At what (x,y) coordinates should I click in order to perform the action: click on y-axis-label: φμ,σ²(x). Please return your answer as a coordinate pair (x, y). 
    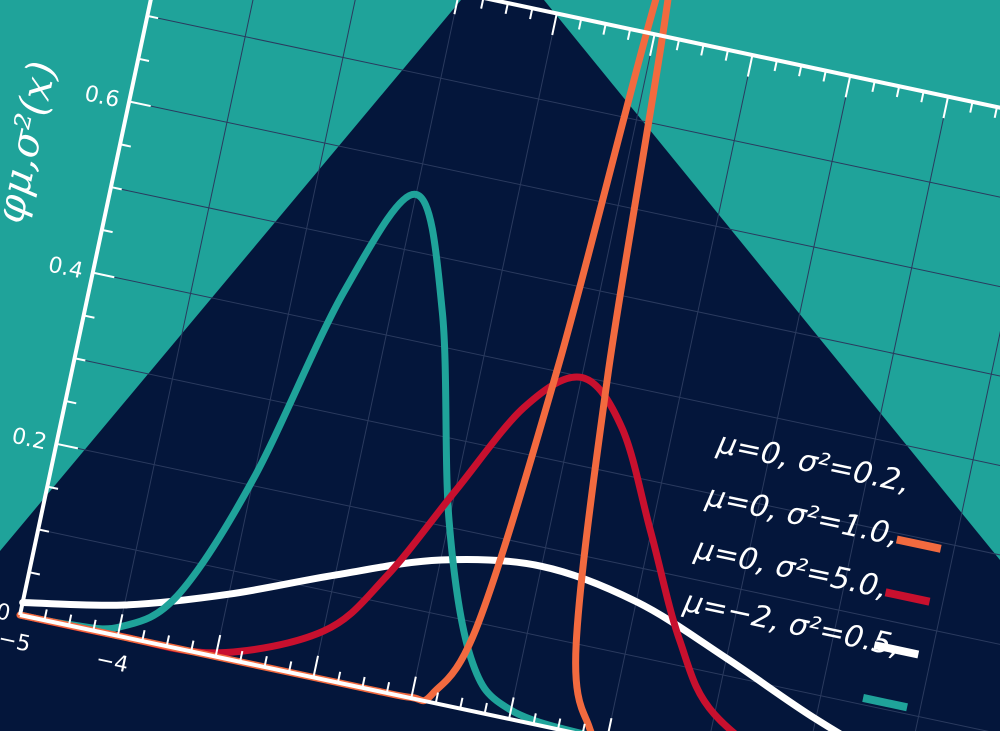
    Looking at the image, I should click on (33, 142).